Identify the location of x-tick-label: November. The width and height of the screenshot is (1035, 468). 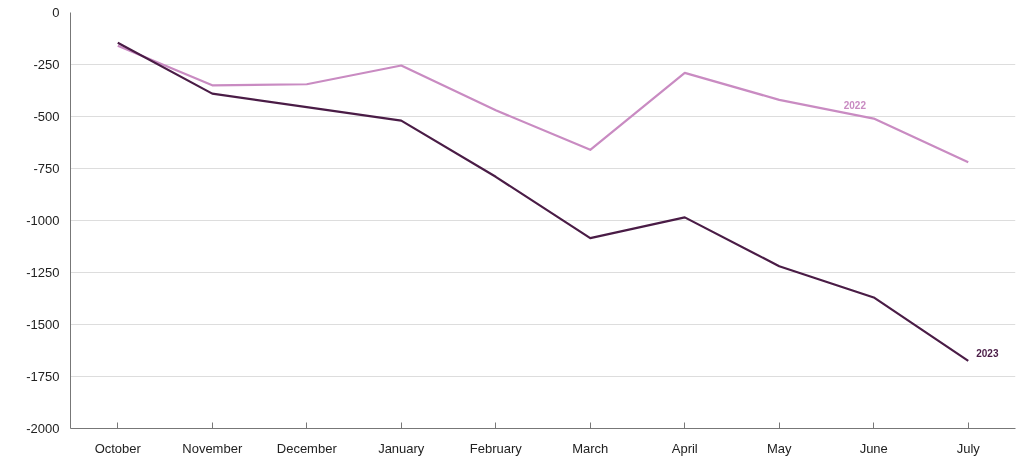
(212, 448).